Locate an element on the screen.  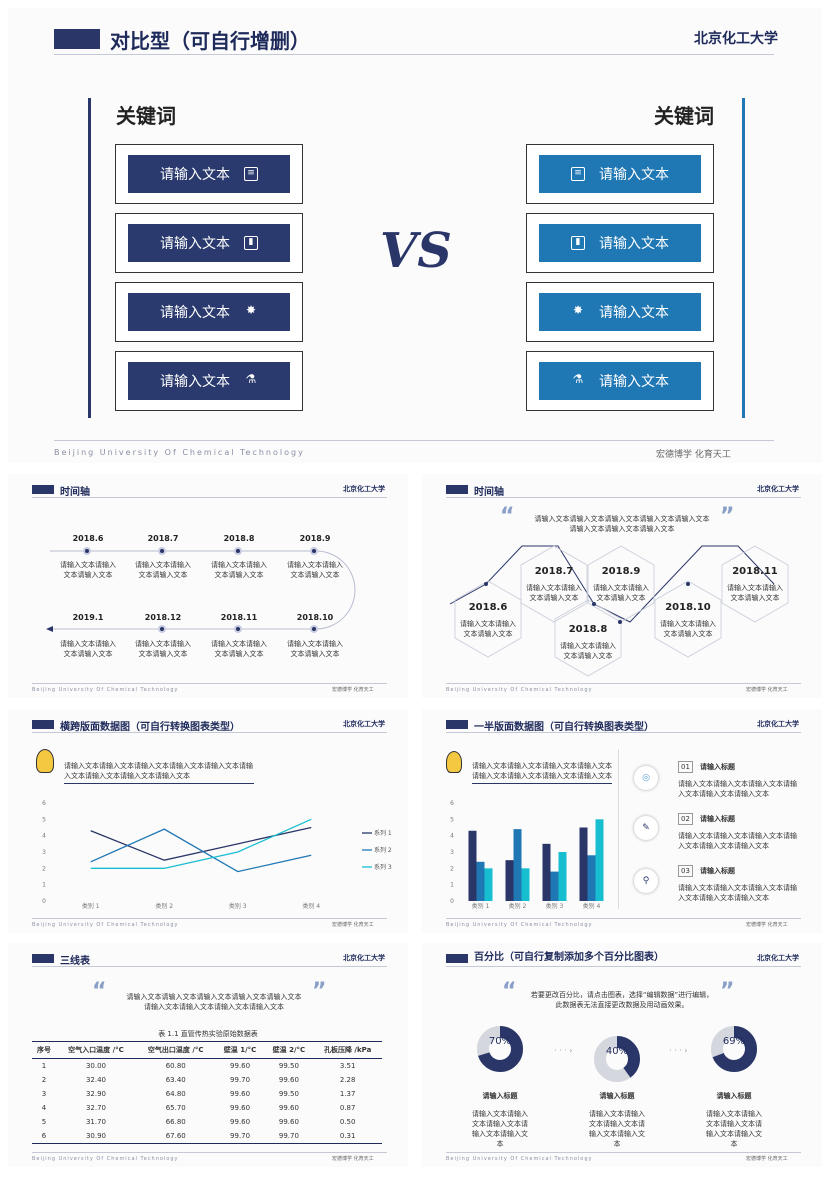
slide-title: 一半版面数据图（可自行转换图表类型） is located at coordinates (564, 727).